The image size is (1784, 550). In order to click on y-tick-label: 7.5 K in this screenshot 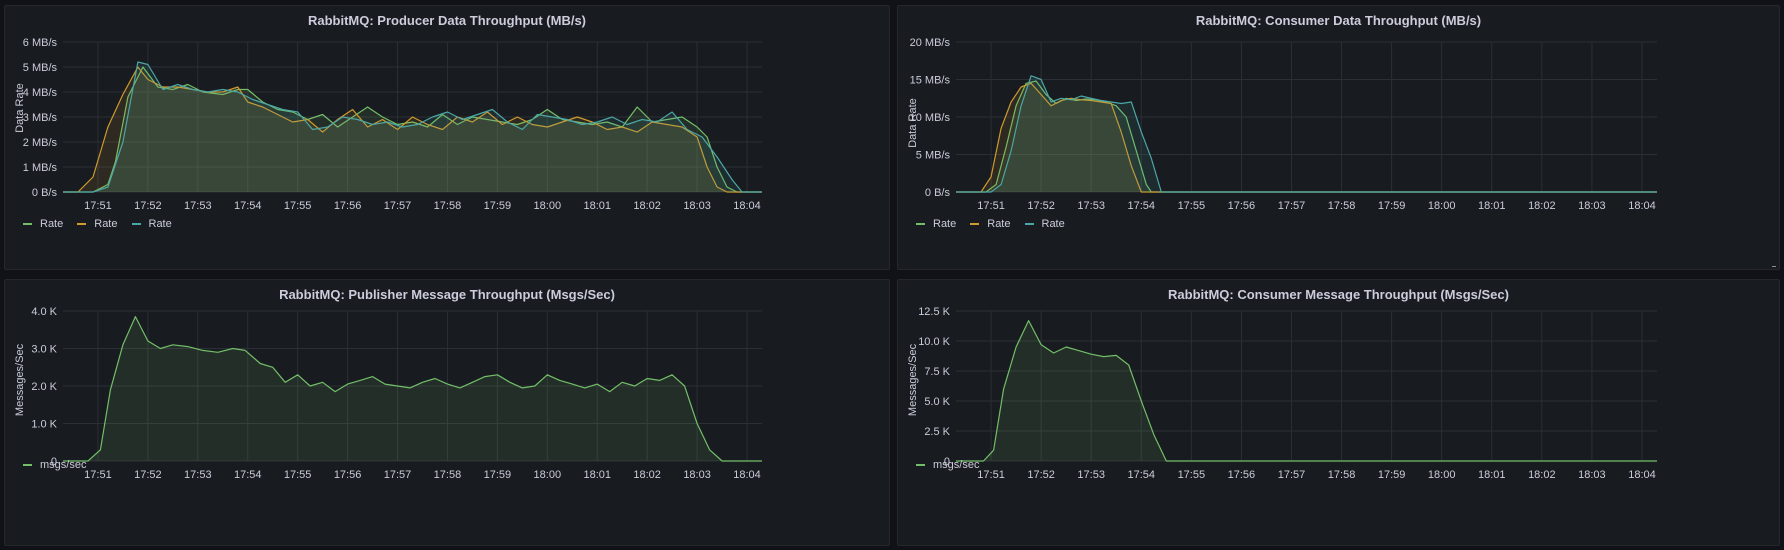, I will do `click(937, 372)`.